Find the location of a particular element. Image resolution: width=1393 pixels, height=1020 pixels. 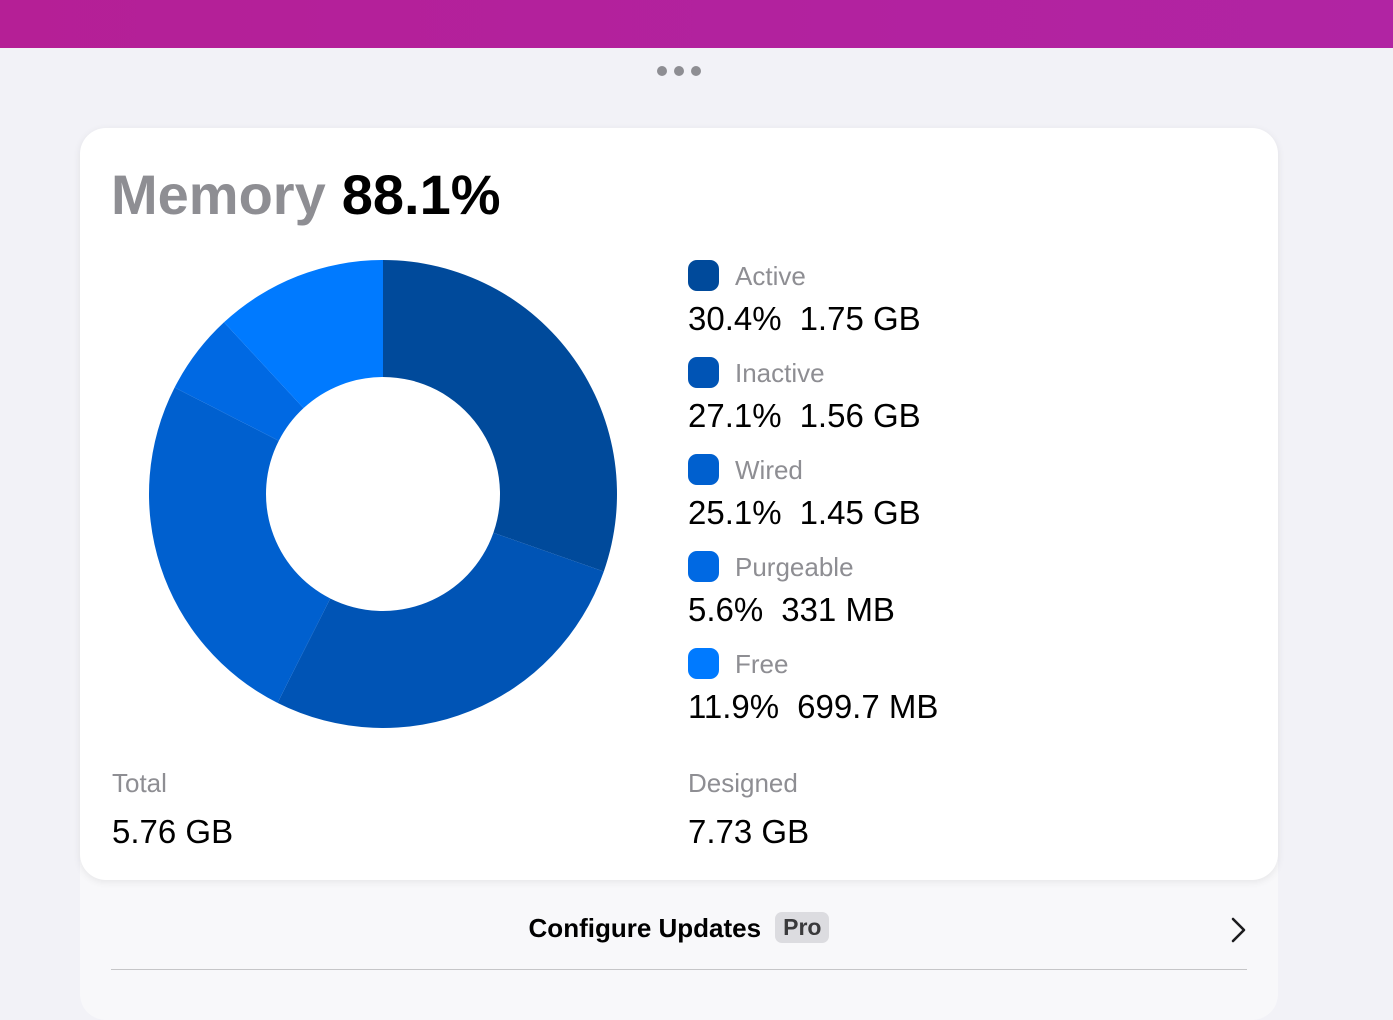

memory-title: Memory 88.1% is located at coordinates (306, 194).